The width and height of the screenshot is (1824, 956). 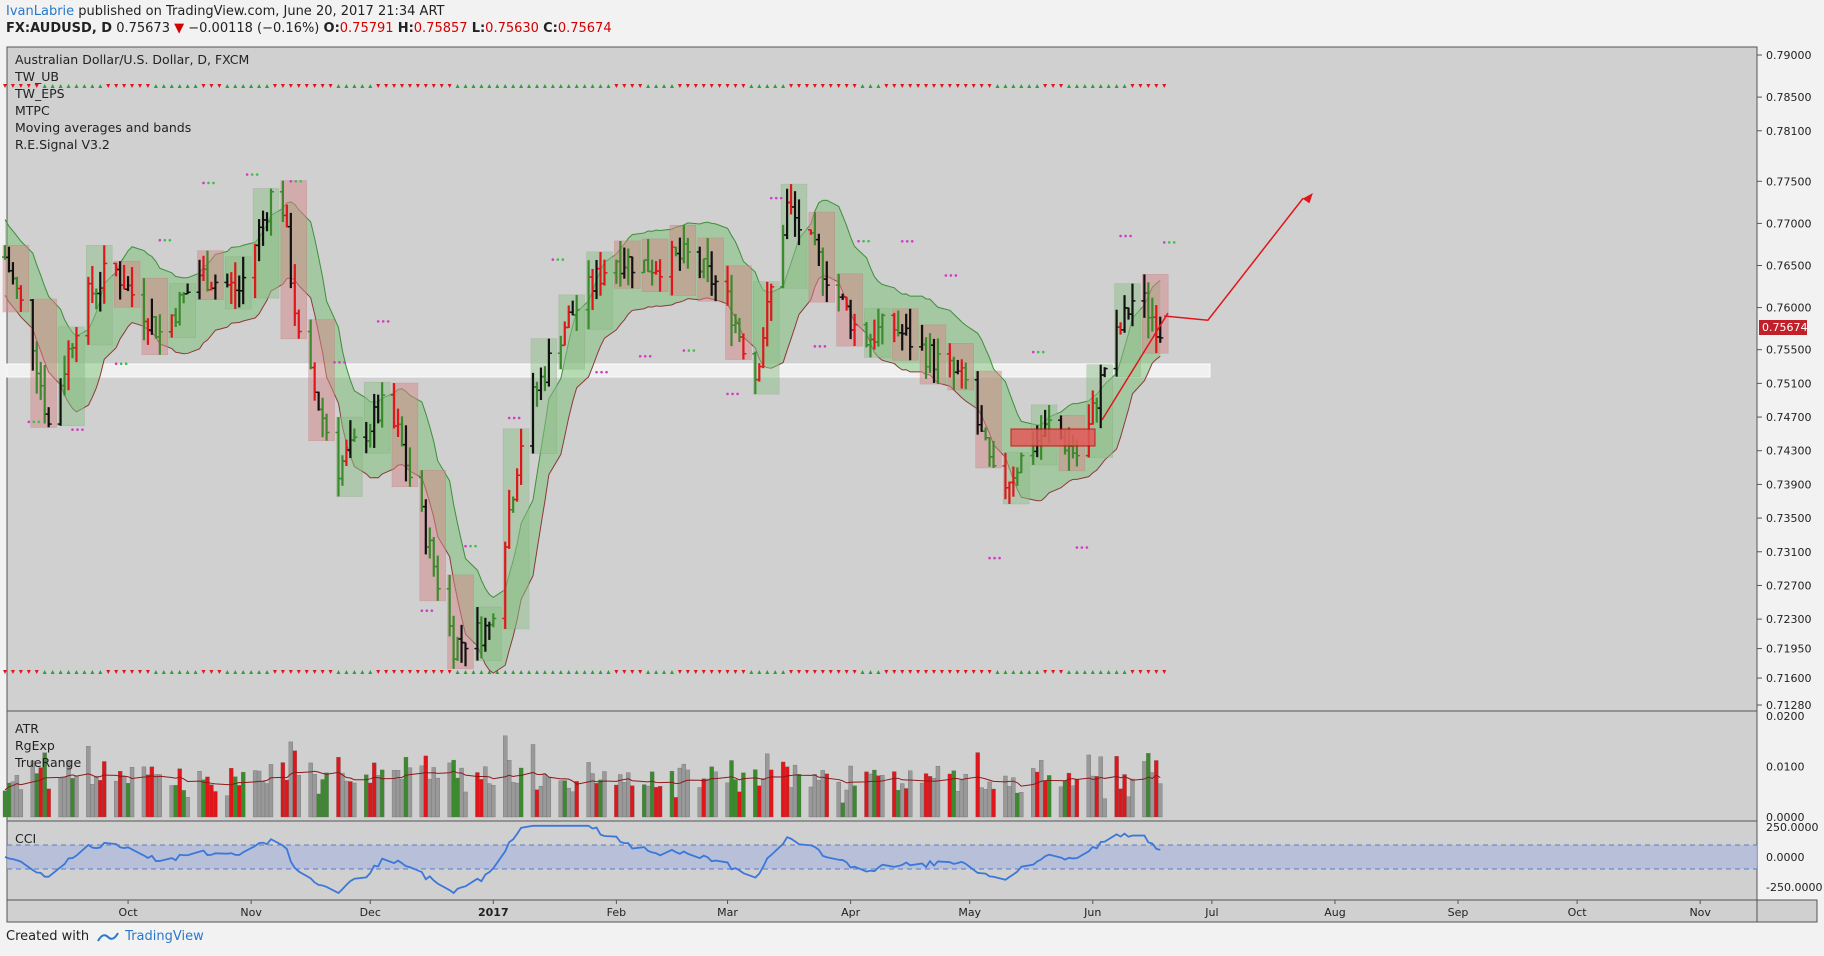 I want to click on price-badge-text: 0.75674, so click(x=1785, y=327).